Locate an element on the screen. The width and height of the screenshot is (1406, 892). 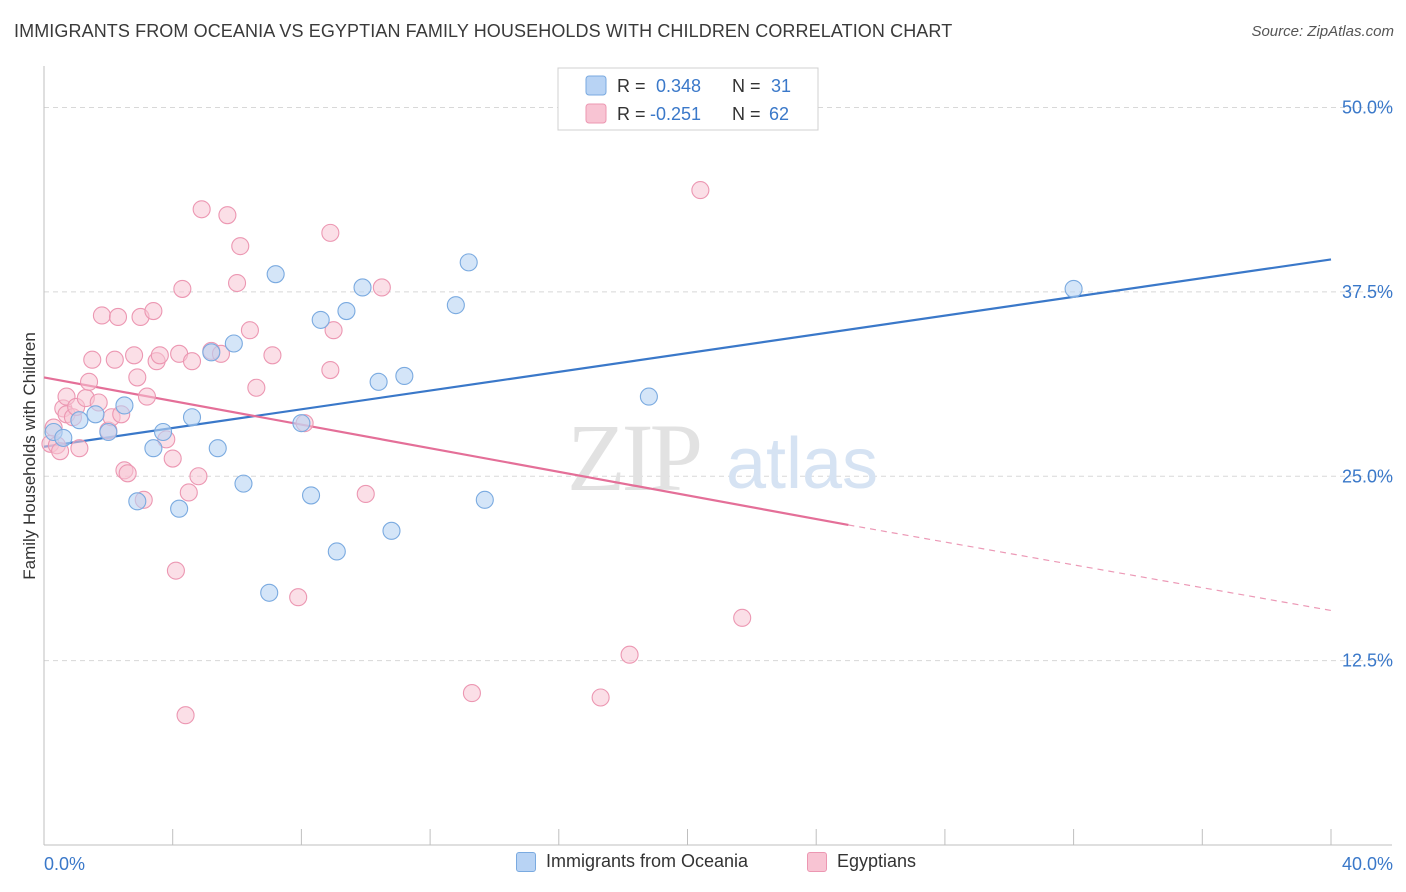
legend-pink-n-label: N = is located at coordinates (746, 114).